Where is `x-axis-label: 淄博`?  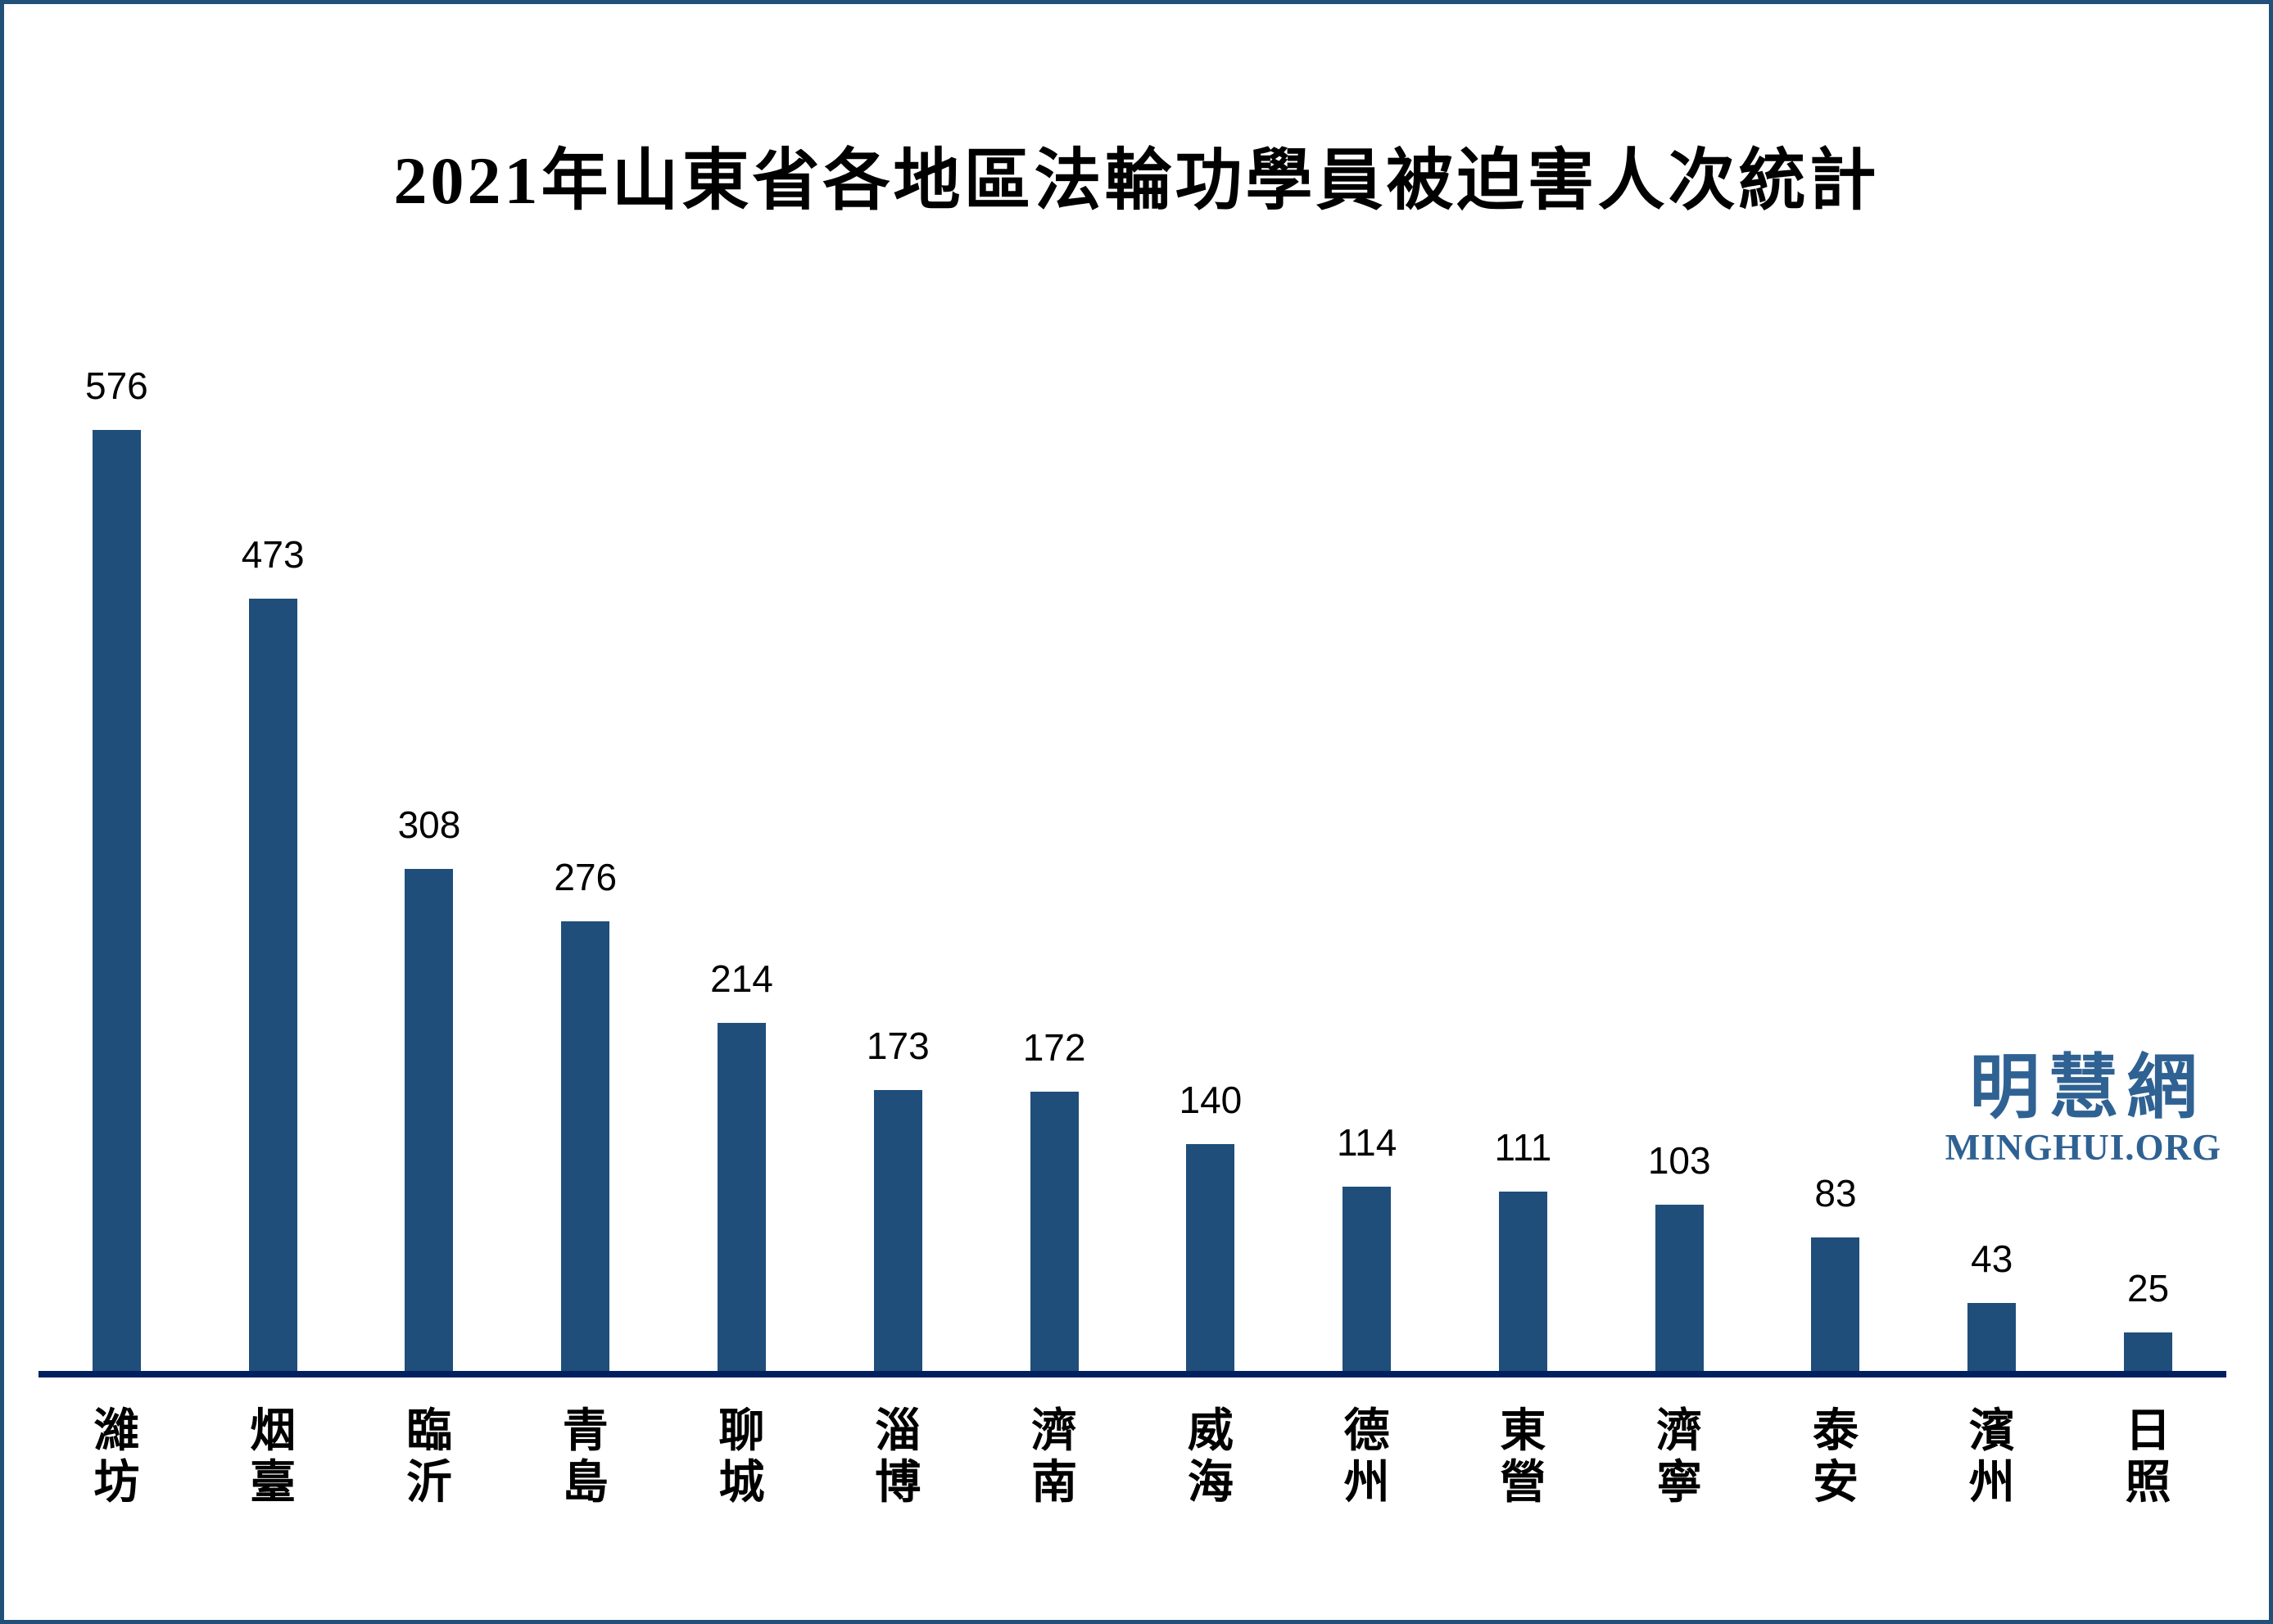 x-axis-label: 淄博 is located at coordinates (898, 1457).